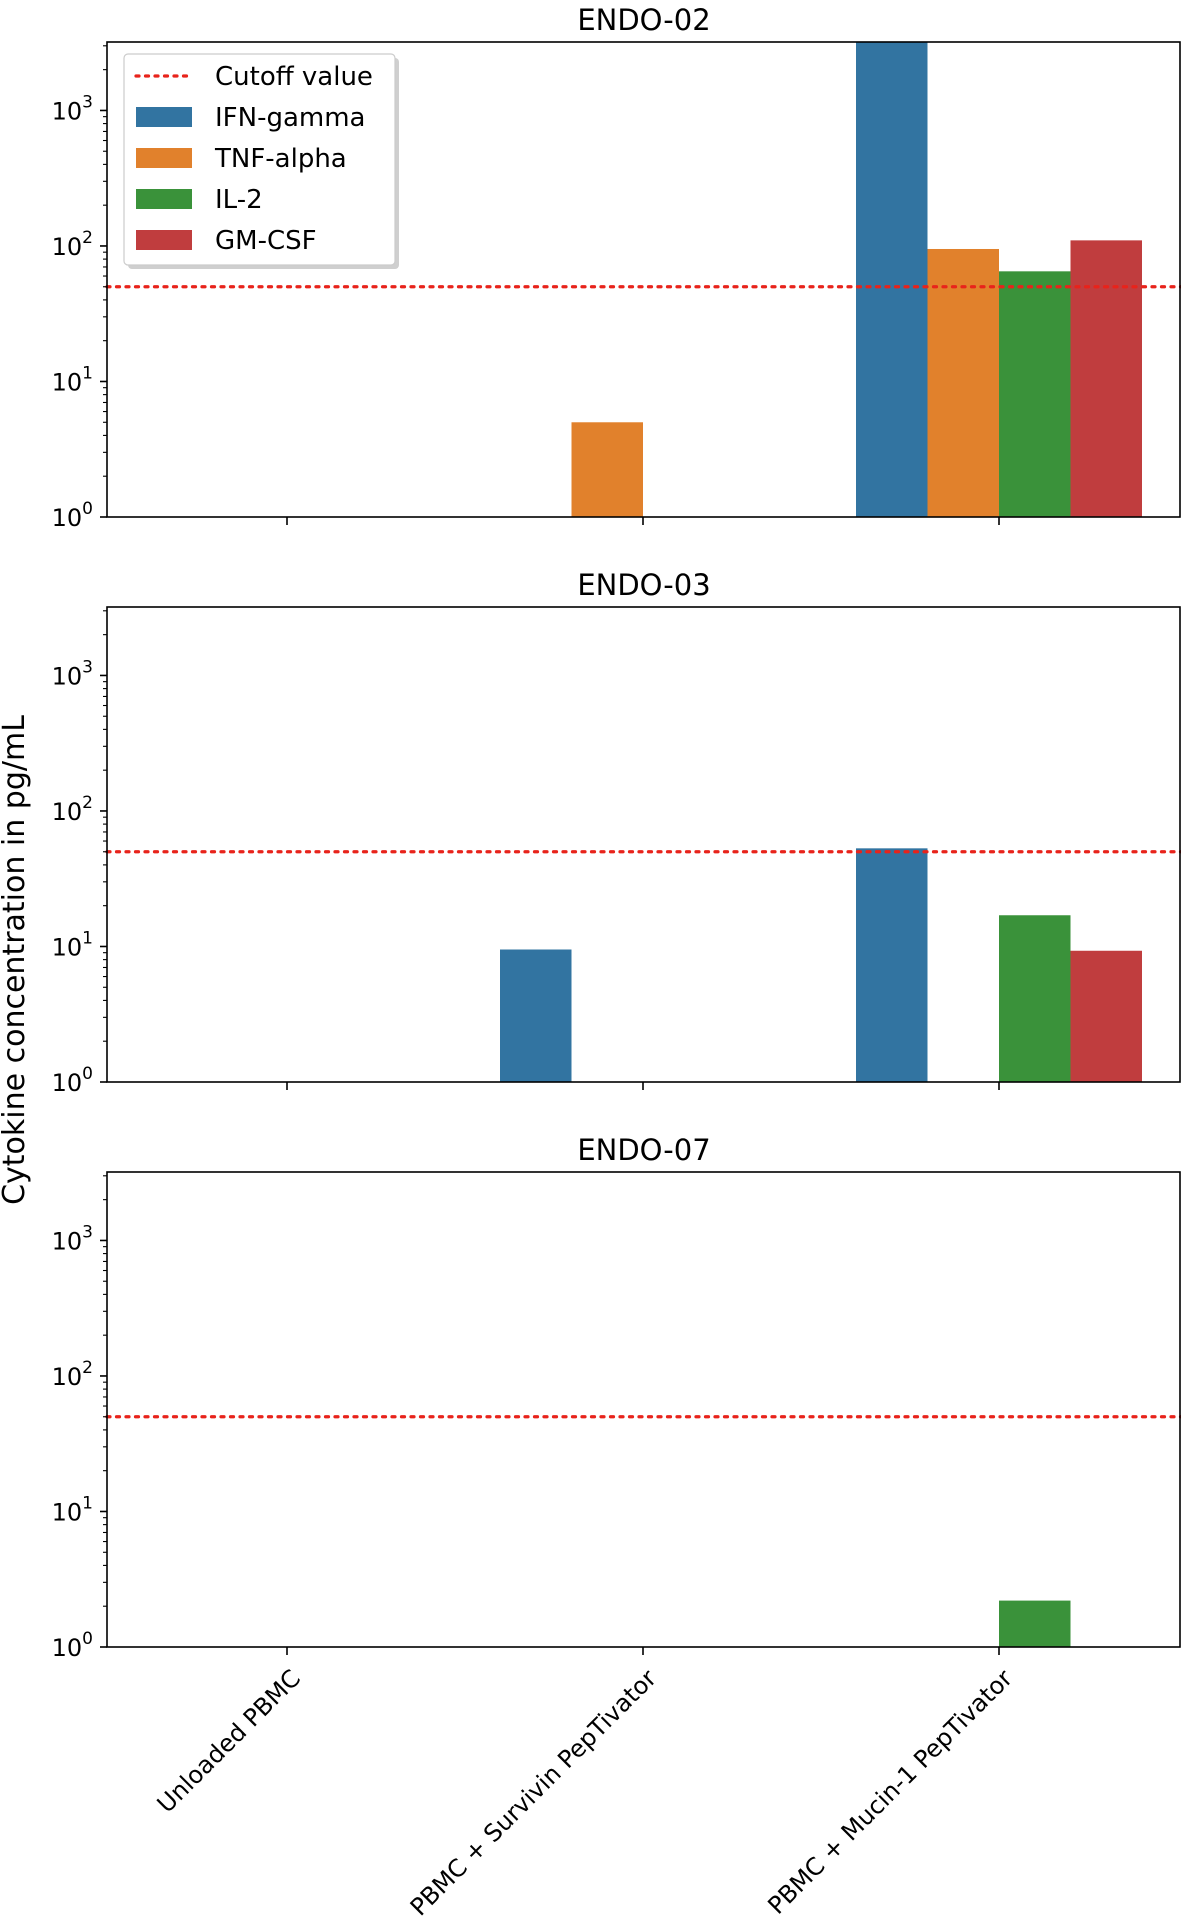 The width and height of the screenshot is (1181, 1932). I want to click on legend-box, so click(259, 159).